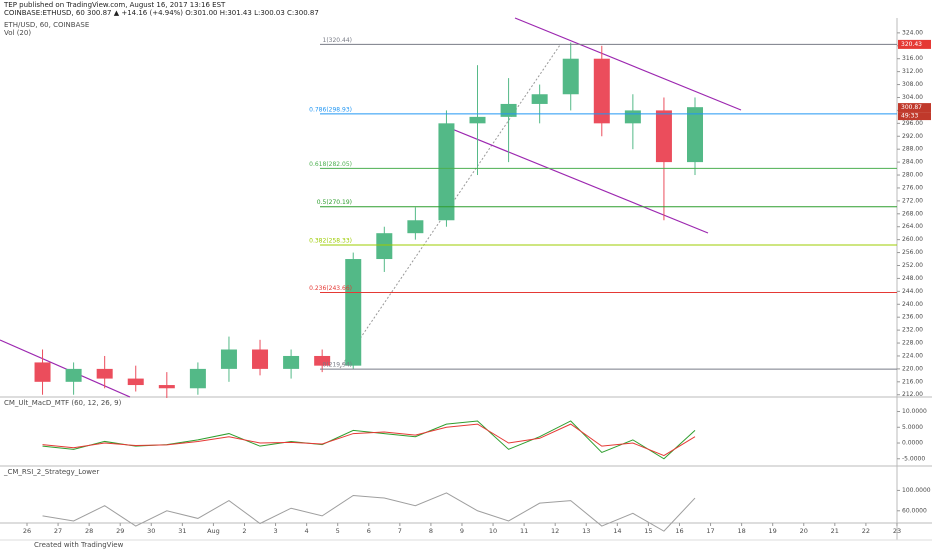 This screenshot has height=550, width=932. Describe the element at coordinates (912, 187) in the screenshot. I see `y-tick-label: 276.00` at that location.